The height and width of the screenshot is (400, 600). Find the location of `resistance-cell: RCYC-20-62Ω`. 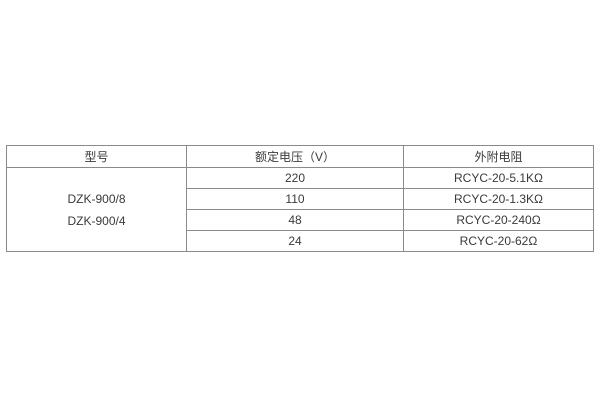

resistance-cell: RCYC-20-62Ω is located at coordinates (498, 241).